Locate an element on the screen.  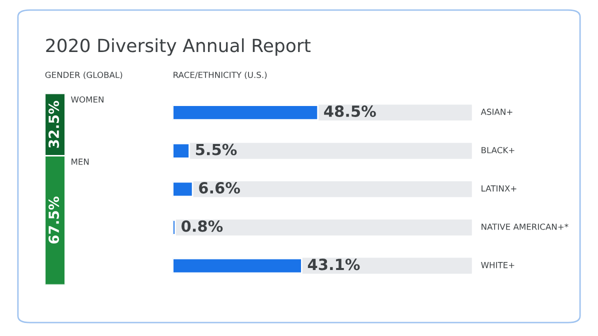
text: GENDER (GLOBAL) is located at coordinates (83, 75).